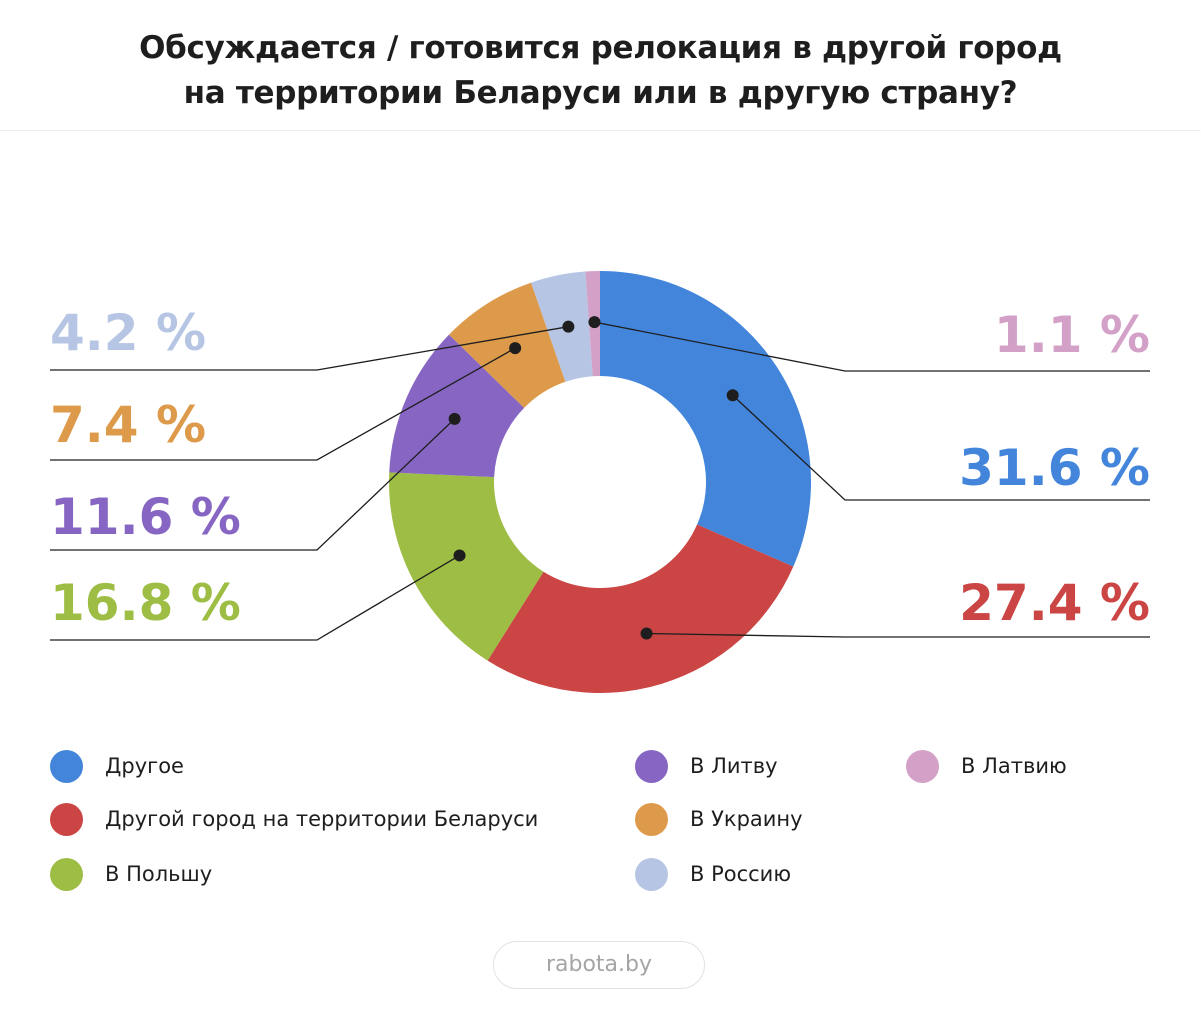 This screenshot has height=1009, width=1201. I want to click on leader-line-other, so click(941, 447).